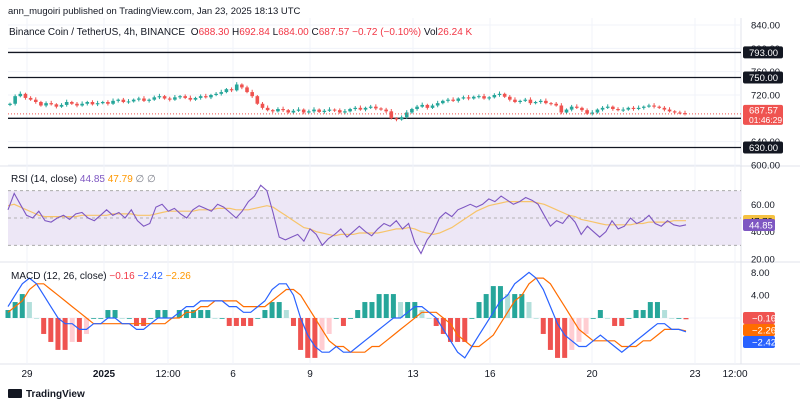 Image resolution: width=800 pixels, height=407 pixels. What do you see at coordinates (763, 232) in the screenshot?
I see `rsi-tick-label: 40.00` at bounding box center [763, 232].